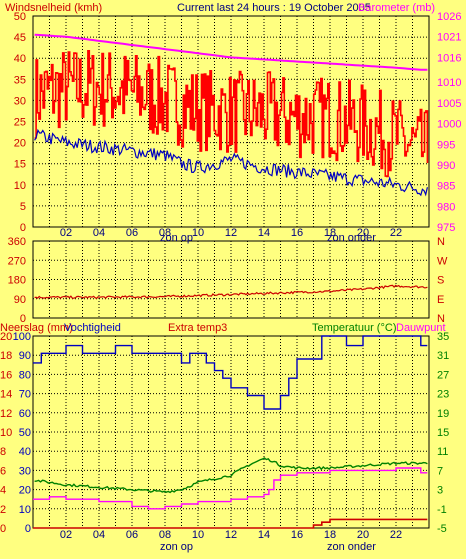  I want to click on wind-y-tick-label: 10, so click(20, 186).